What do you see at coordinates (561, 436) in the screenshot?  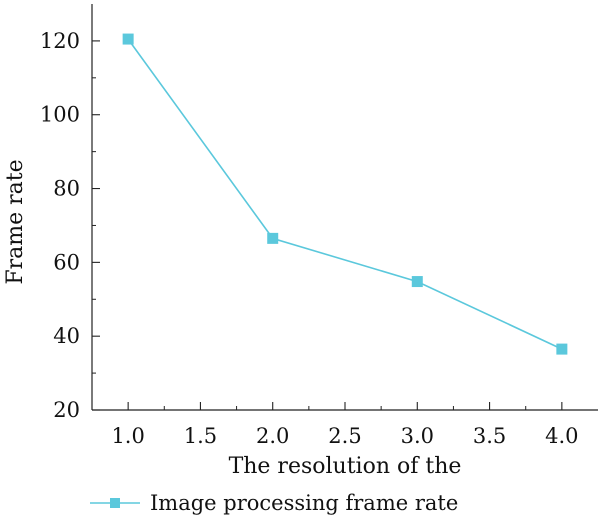 I see `x-tick-label: 4.0` at bounding box center [561, 436].